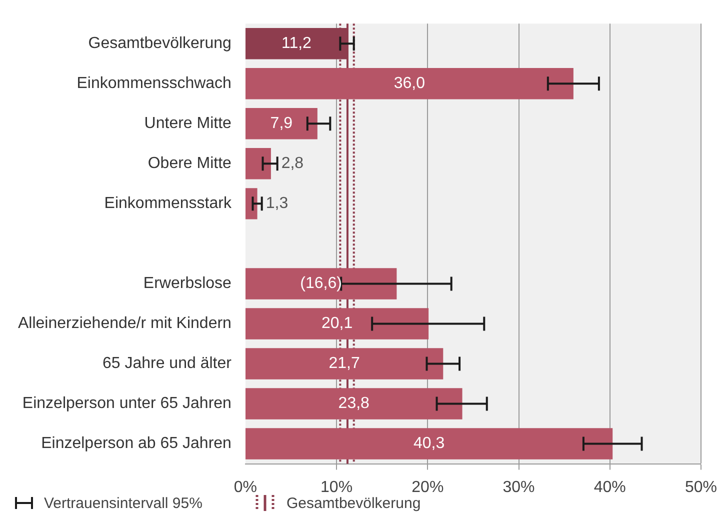 This screenshot has width=725, height=520. Describe the element at coordinates (428, 487) in the screenshot. I see `x-tick-label: 20%` at that location.